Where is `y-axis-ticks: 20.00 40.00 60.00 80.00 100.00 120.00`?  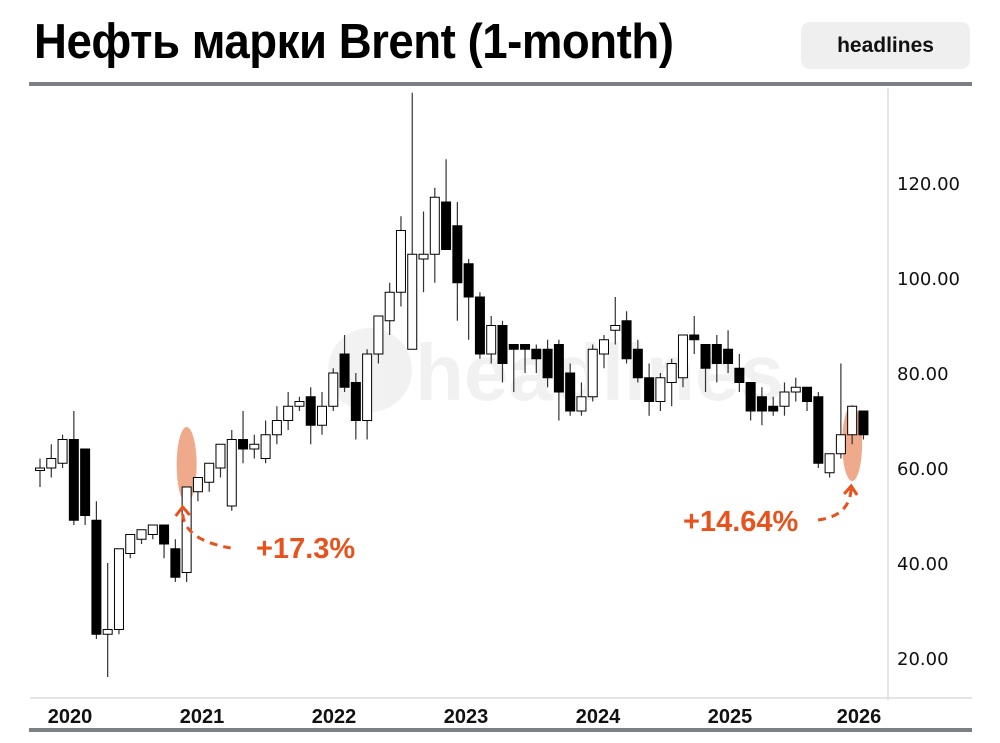 y-axis-ticks: 20.00 40.00 60.00 80.00 100.00 120.00 is located at coordinates (928, 422).